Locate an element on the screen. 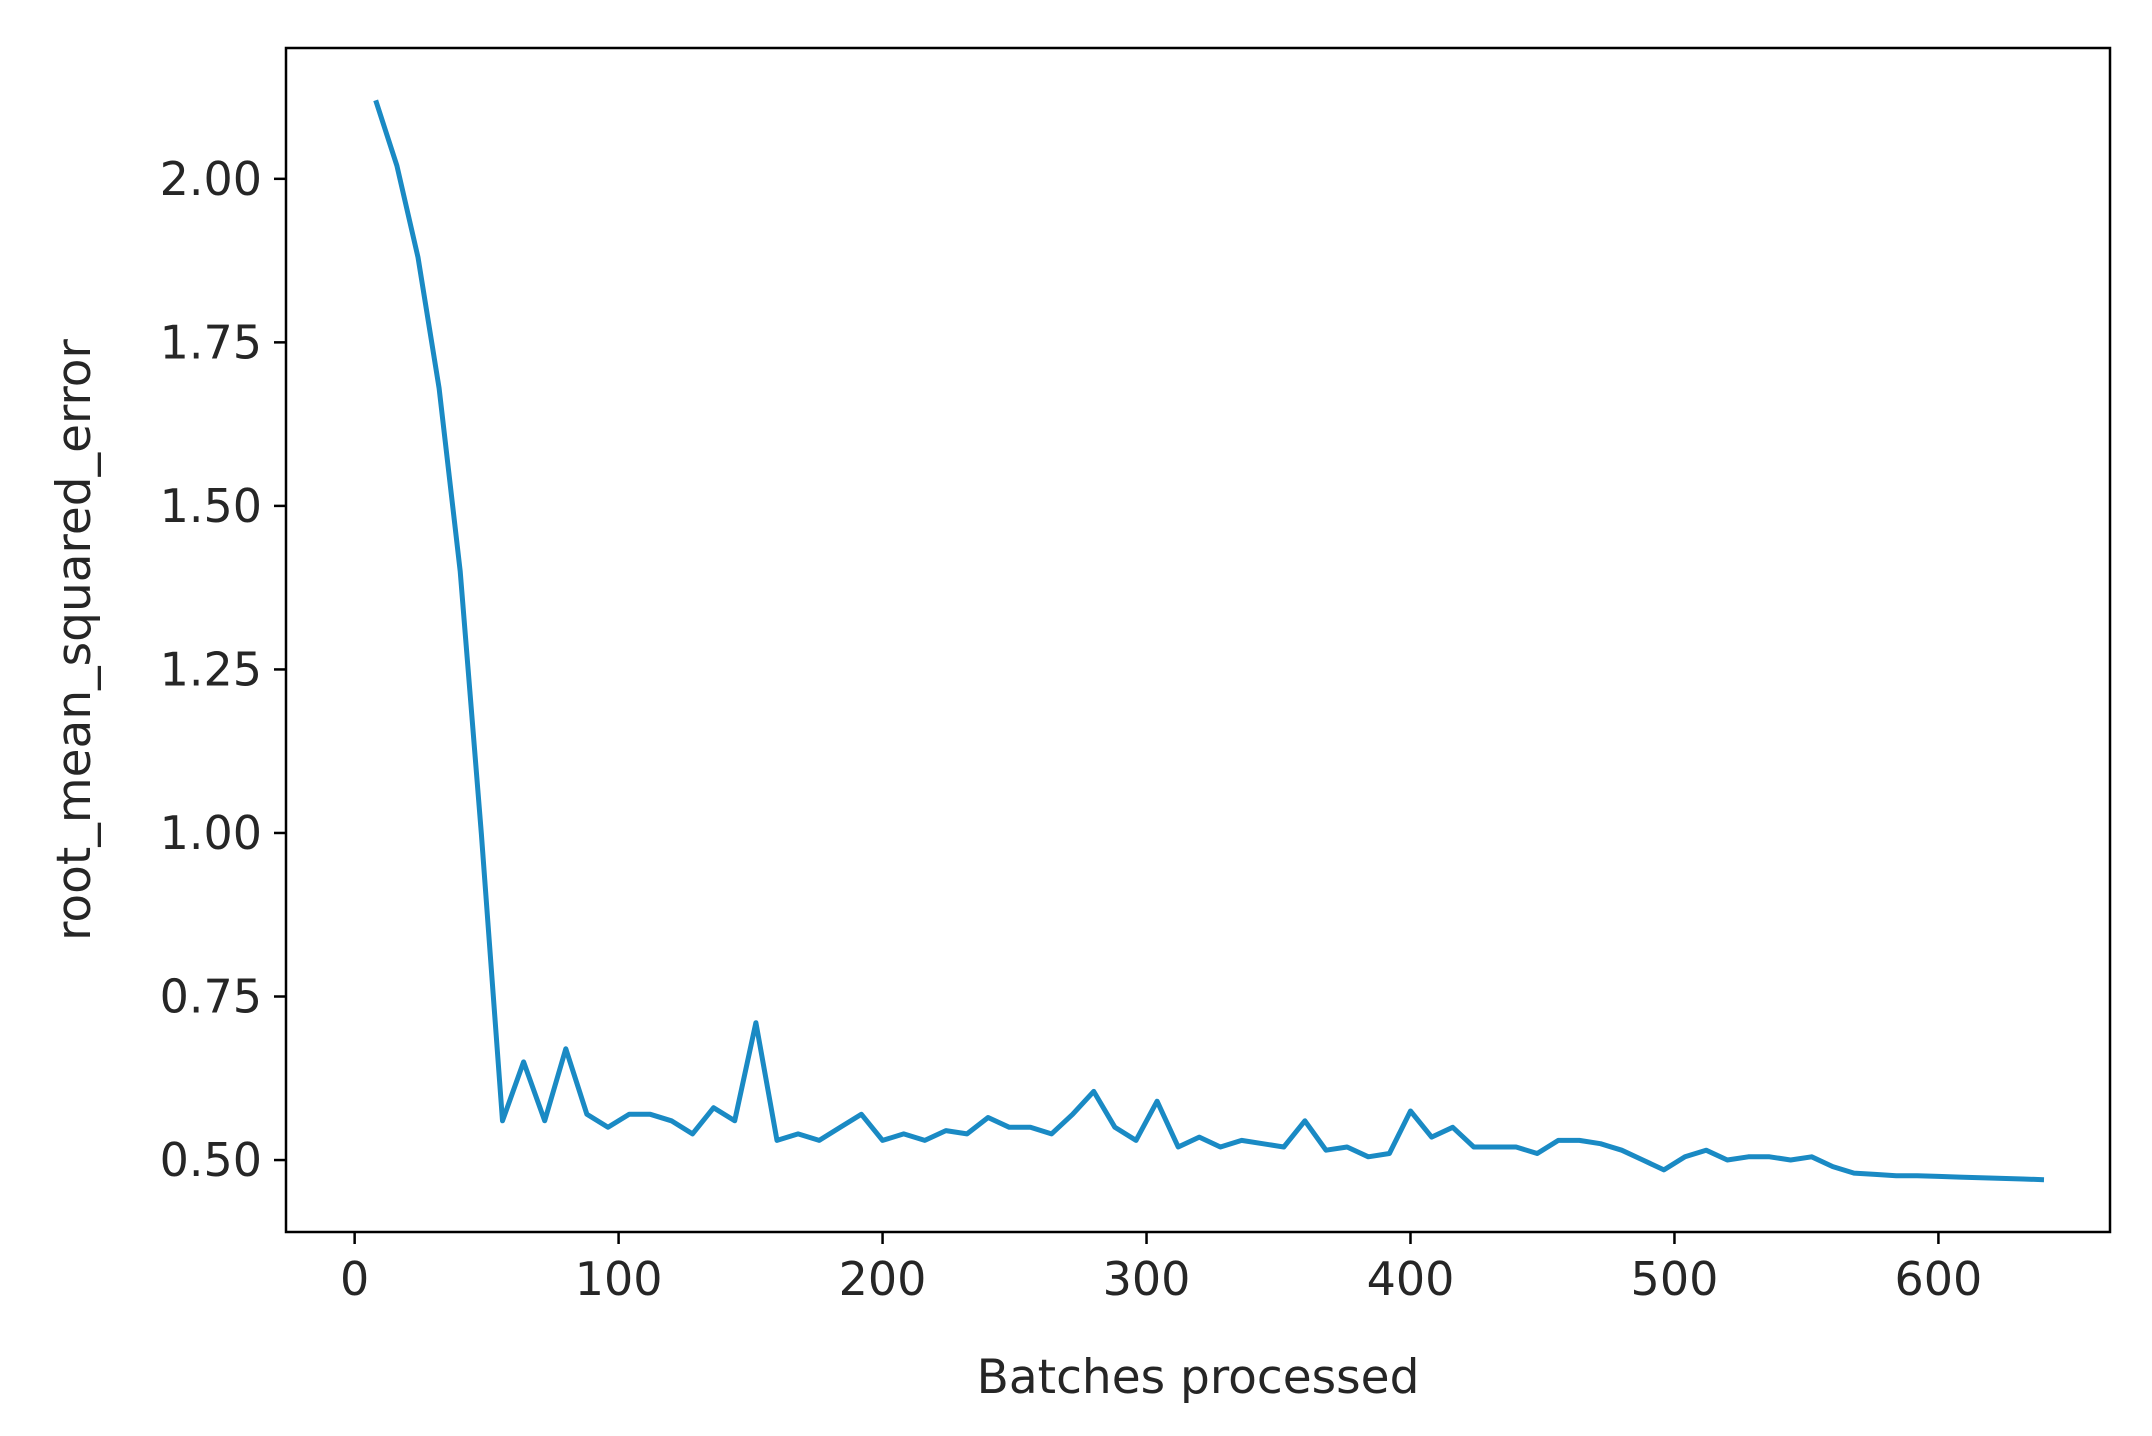 The image size is (2152, 1436). y-tick-label: 0.50 is located at coordinates (211, 1160).